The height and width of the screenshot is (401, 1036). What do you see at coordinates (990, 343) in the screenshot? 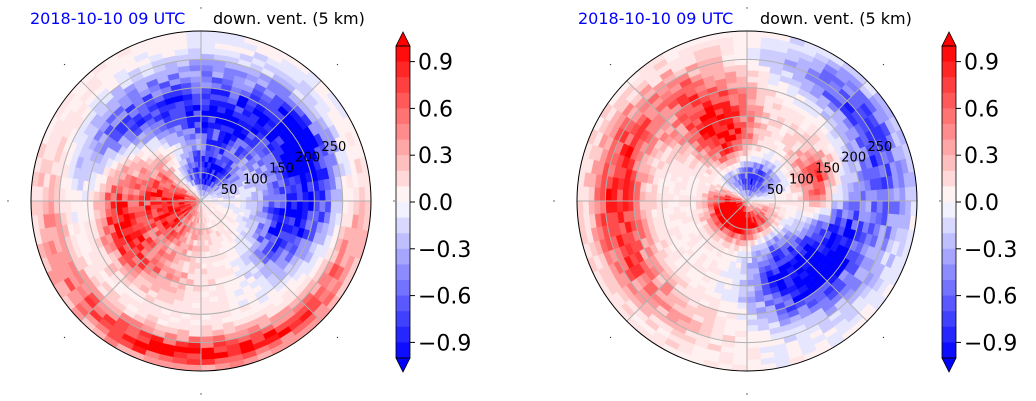
I see `colorbar-tick-label: −0.9` at bounding box center [990, 343].